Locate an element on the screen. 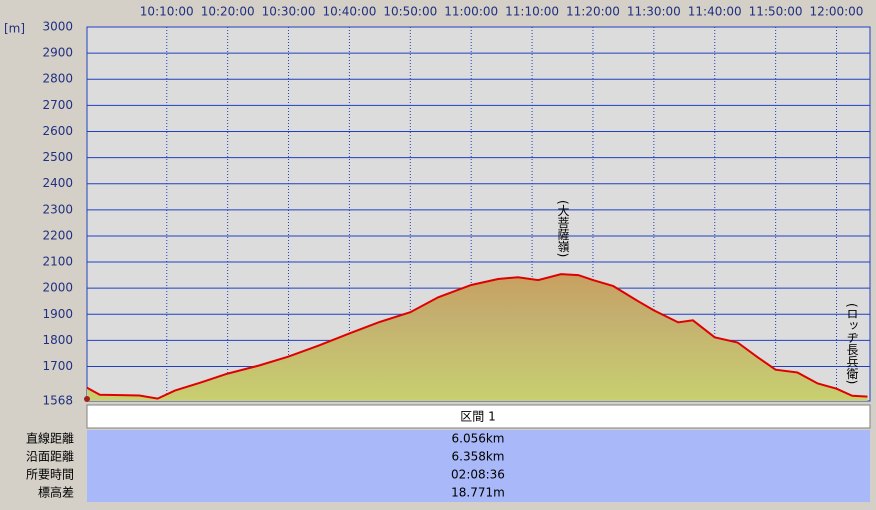  y-tick-label: 1700 is located at coordinates (57, 366).